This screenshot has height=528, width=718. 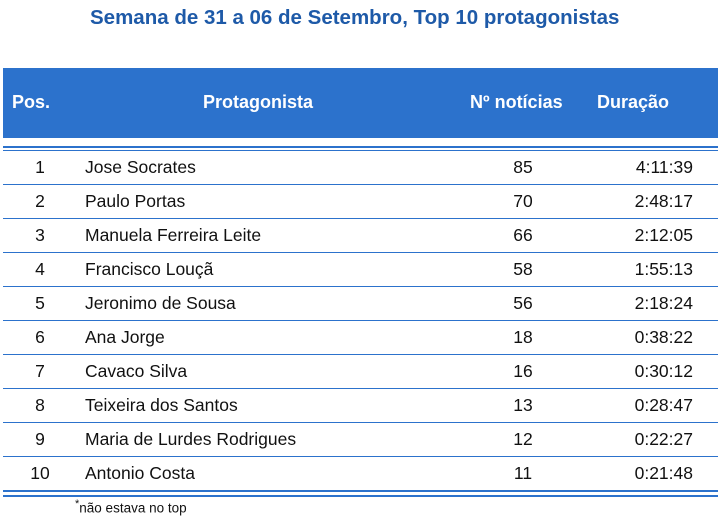 What do you see at coordinates (149, 269) in the screenshot?
I see `cell-protagonist: Francisco Louçã` at bounding box center [149, 269].